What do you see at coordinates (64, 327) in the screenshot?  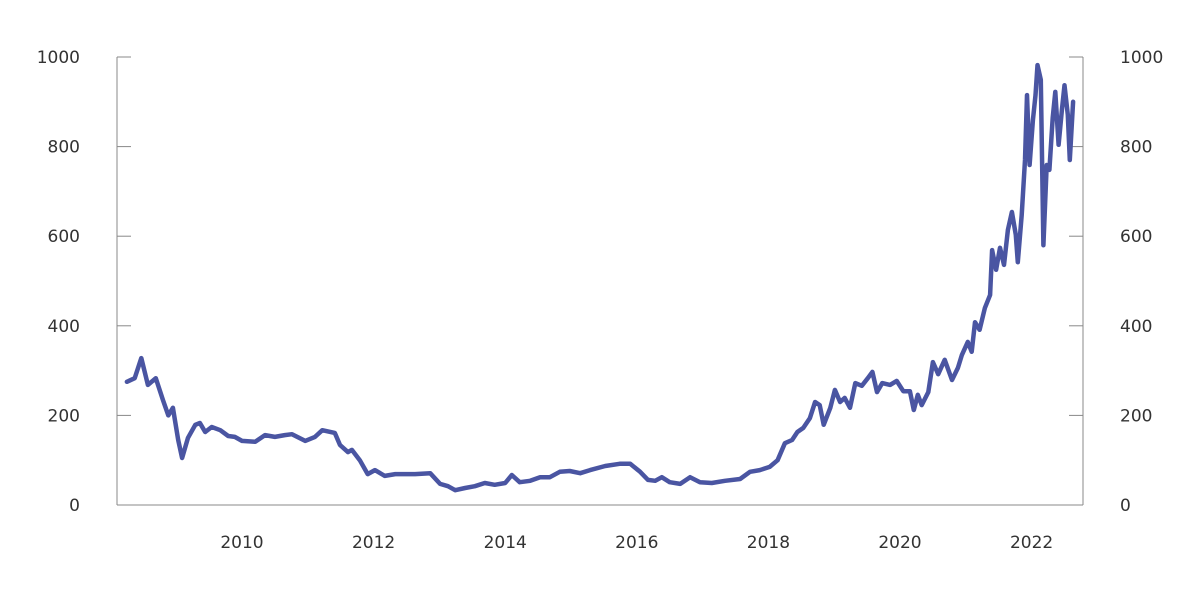 I see `left-y-tick-label: 400` at bounding box center [64, 327].